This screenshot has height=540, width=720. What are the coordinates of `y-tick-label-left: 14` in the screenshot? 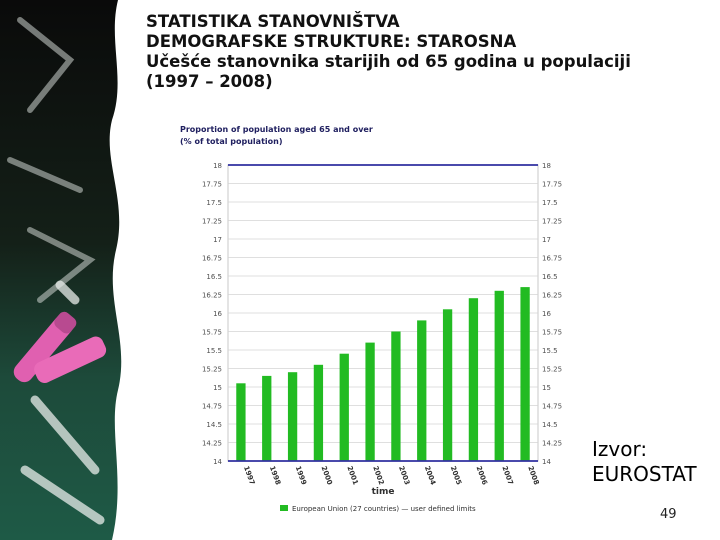 It's located at (217, 462).